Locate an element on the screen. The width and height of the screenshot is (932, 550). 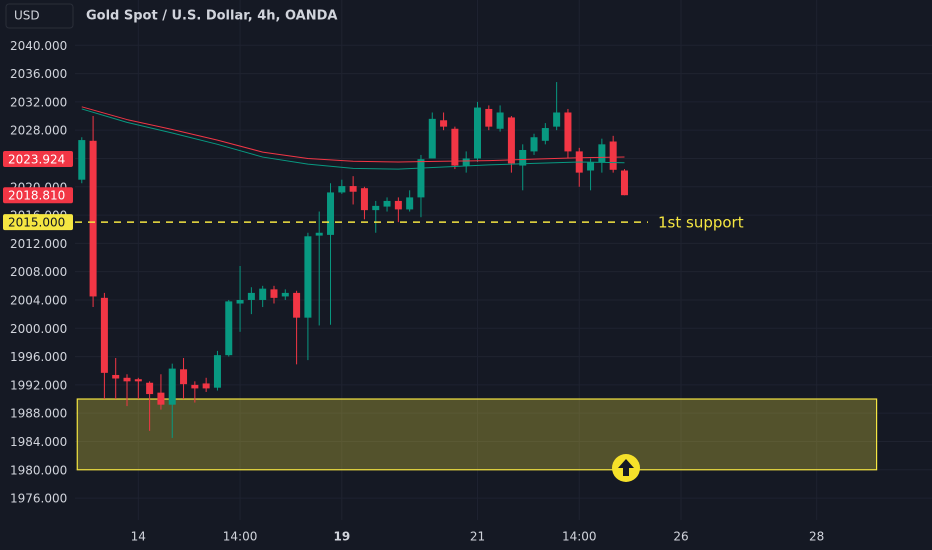
y-tick-label: 1988.000 is located at coordinates (38, 414).